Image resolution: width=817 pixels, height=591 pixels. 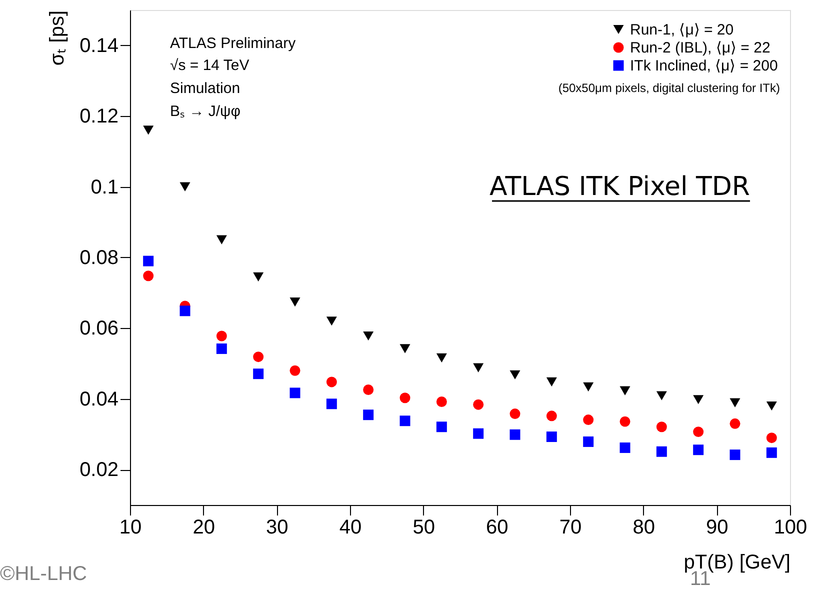 I want to click on y-tick-label: 0.06, so click(x=99, y=329).